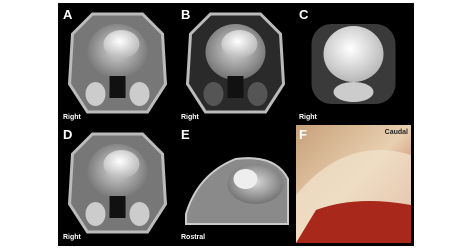 This screenshot has width=474, height=249. What do you see at coordinates (303, 134) in the screenshot?
I see `panel-letter: F` at bounding box center [303, 134].